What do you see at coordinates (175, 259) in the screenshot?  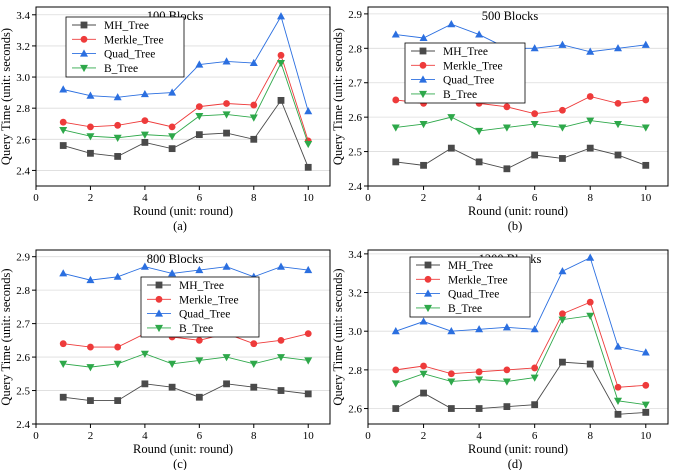 I see `chart-title: 800 Blocks` at bounding box center [175, 259].